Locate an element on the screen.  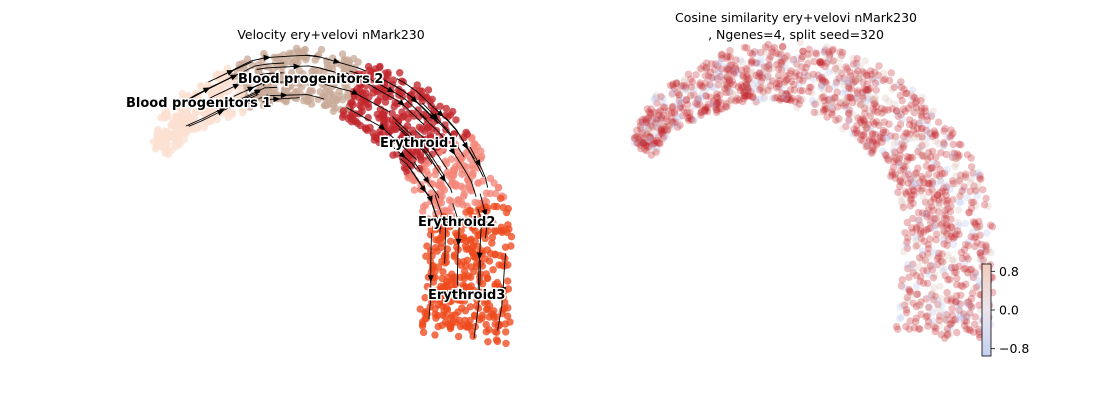
colorbar-tick-label: 0.0 is located at coordinates (1009, 310).